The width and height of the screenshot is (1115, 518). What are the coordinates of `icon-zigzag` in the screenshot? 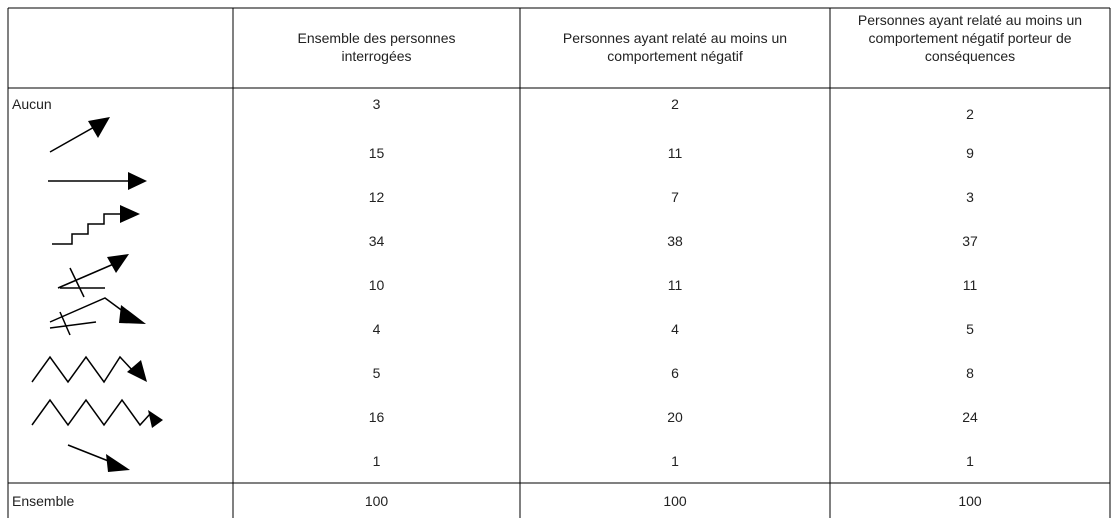 It's located at (89, 369).